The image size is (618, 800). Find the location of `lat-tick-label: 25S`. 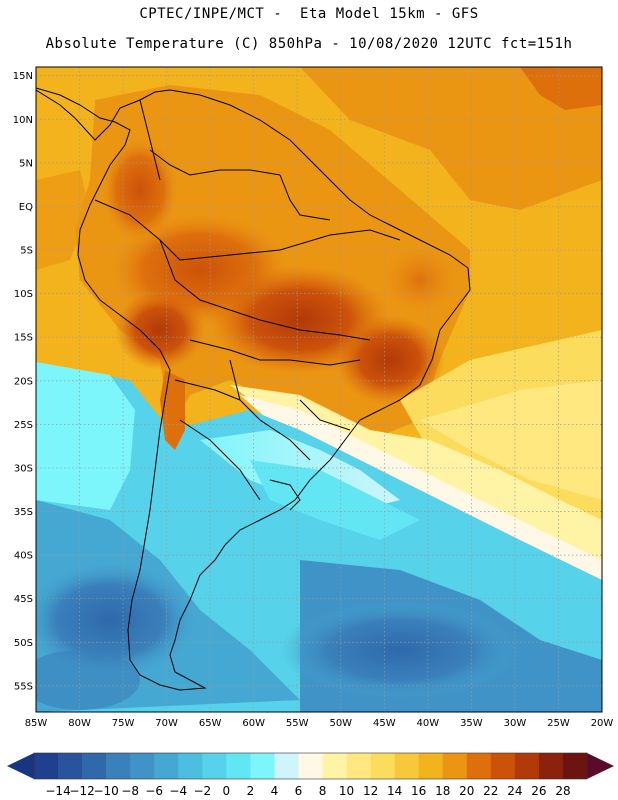

lat-tick-label: 25S is located at coordinates (23, 425).